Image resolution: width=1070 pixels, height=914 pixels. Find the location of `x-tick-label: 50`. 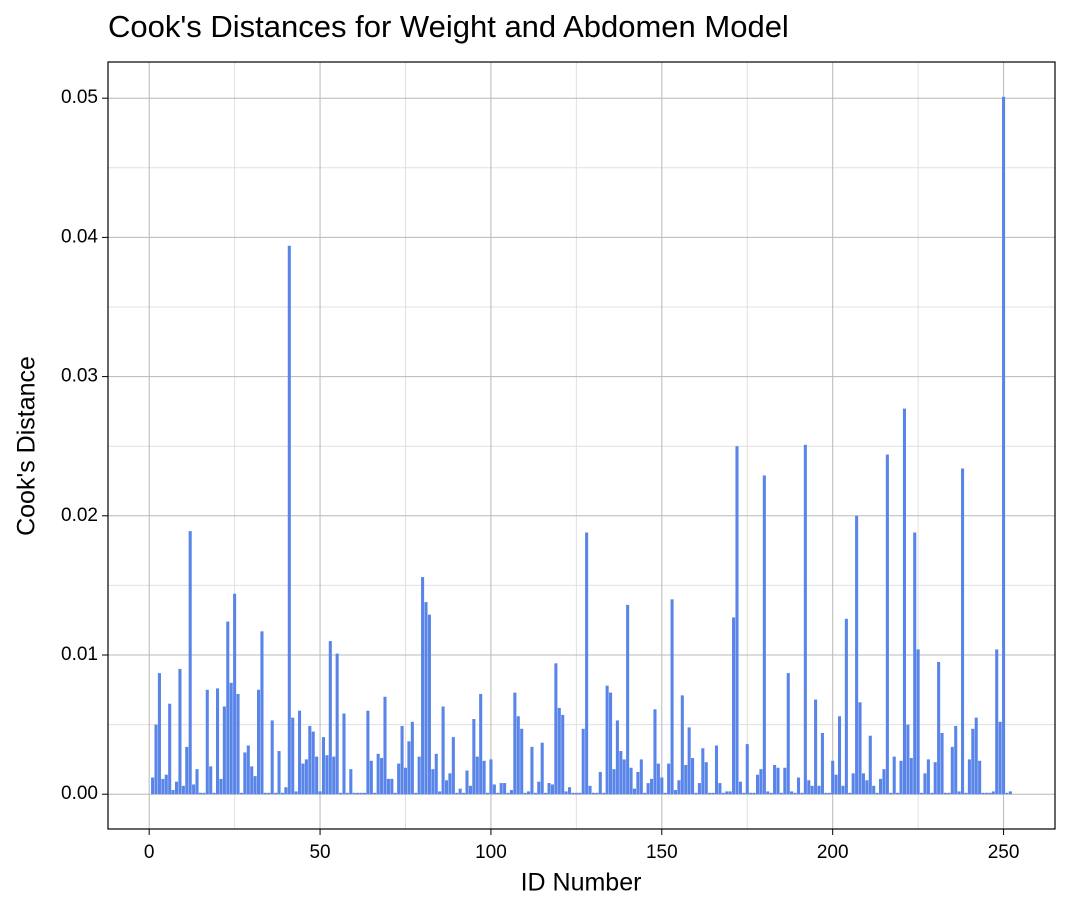

x-tick-label: 50 is located at coordinates (319, 852).